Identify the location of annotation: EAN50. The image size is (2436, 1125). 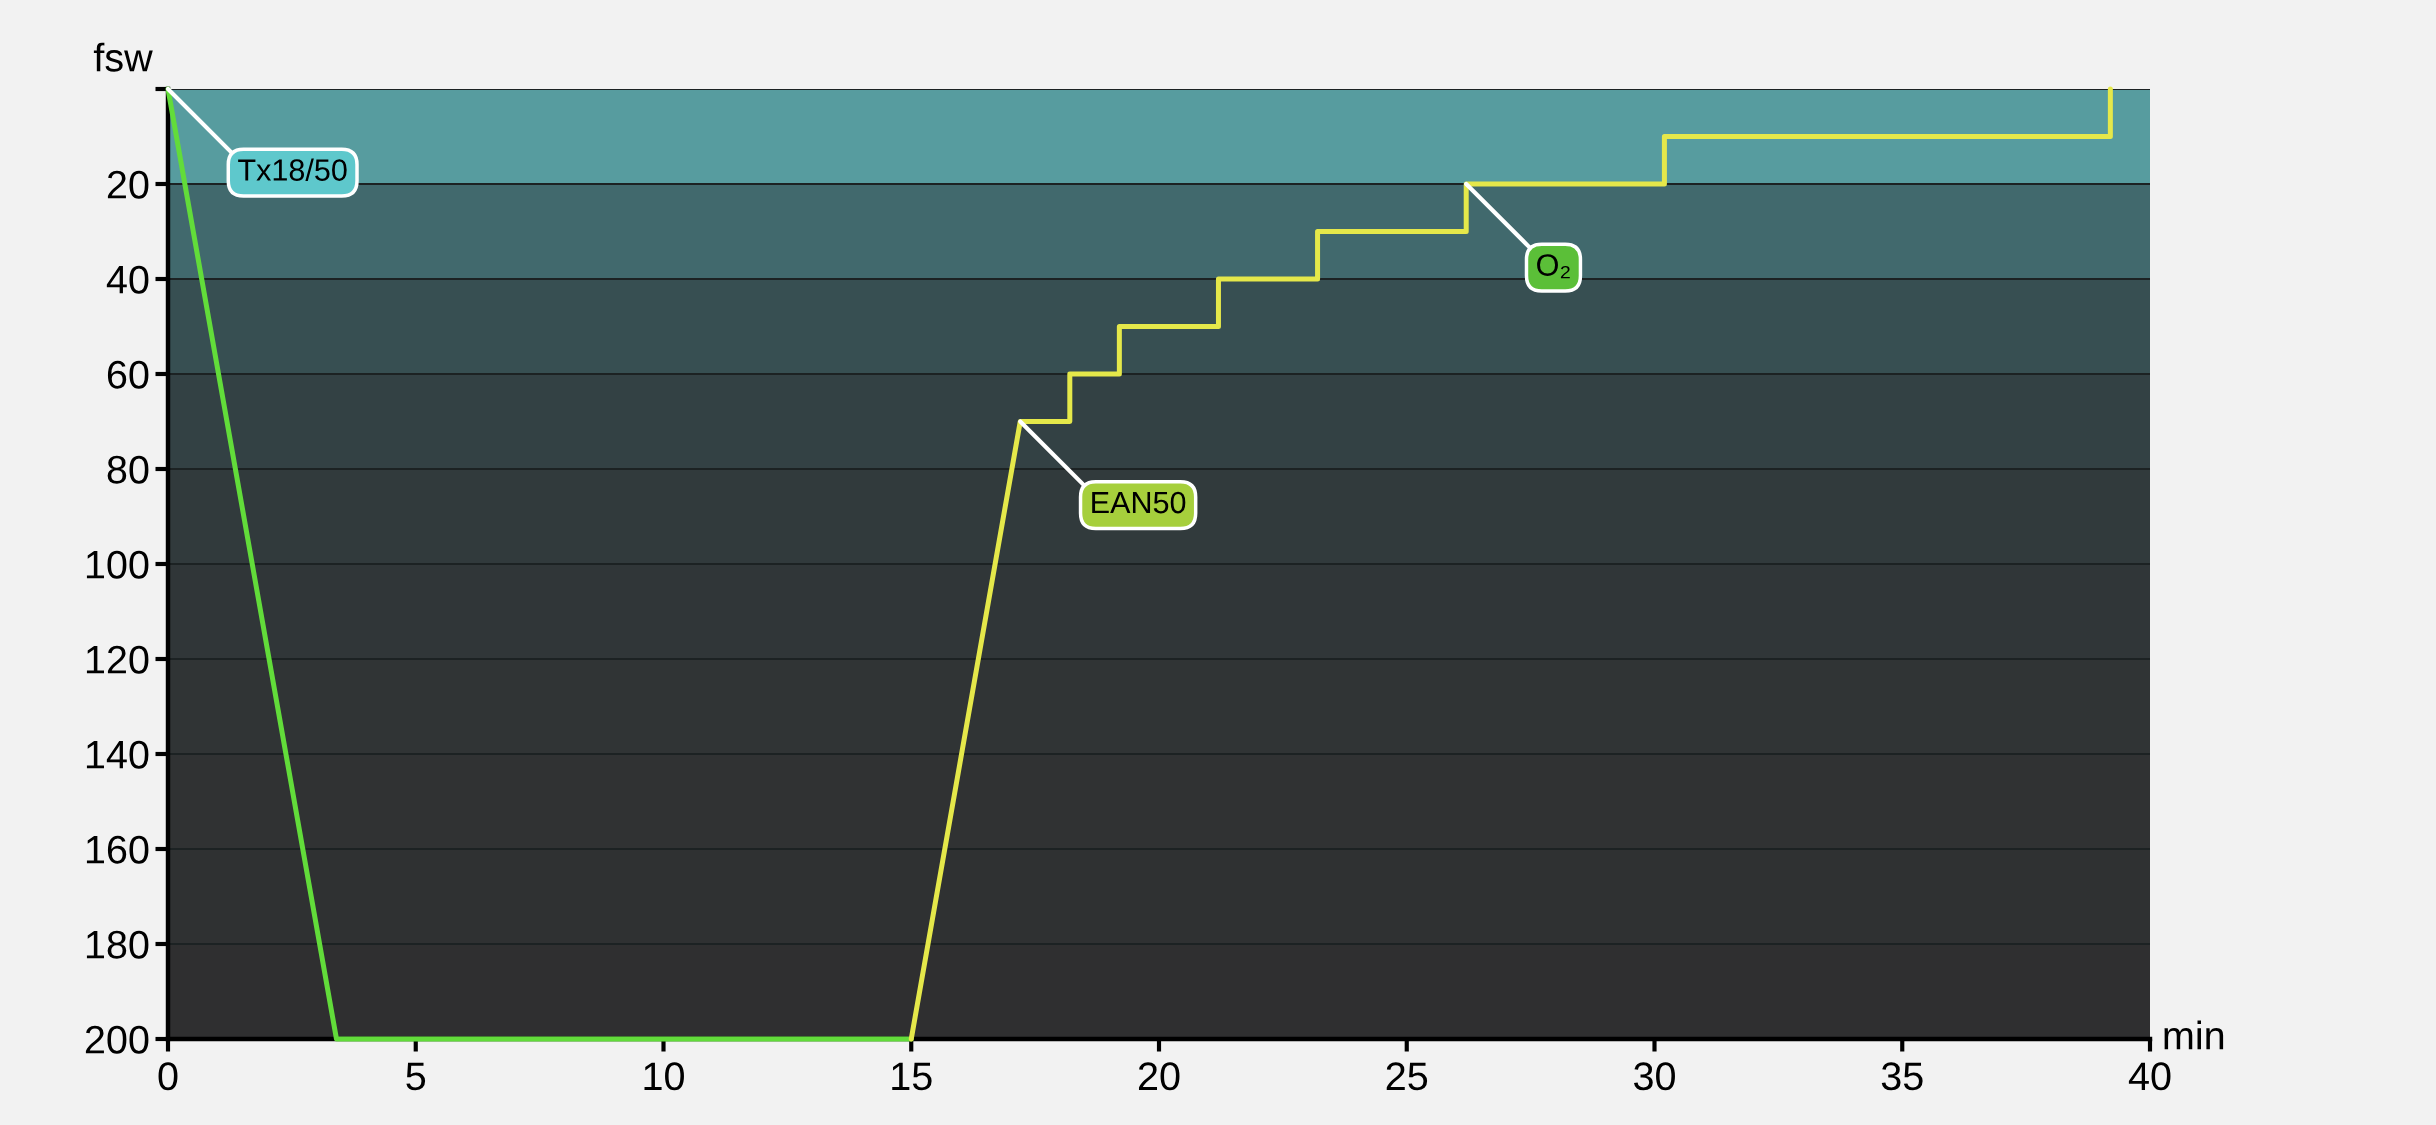
(1139, 502).